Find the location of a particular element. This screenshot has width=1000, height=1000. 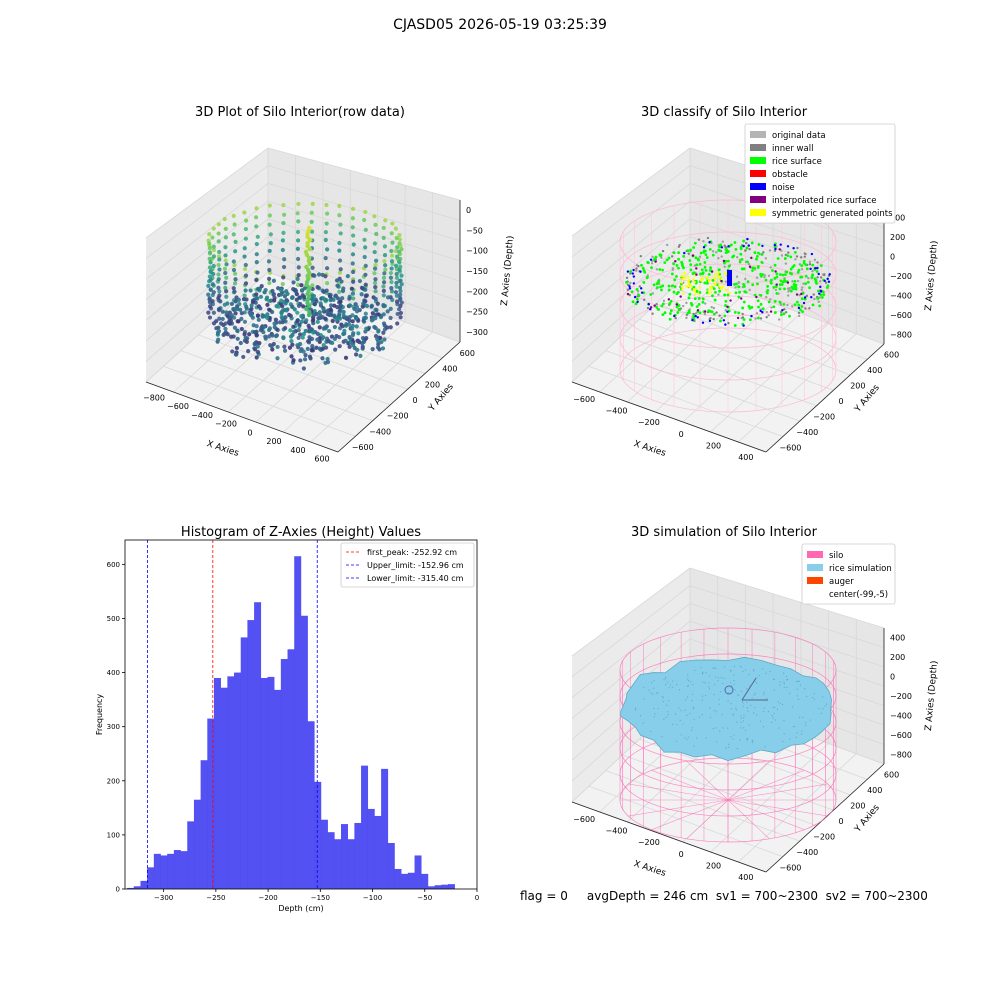

x-tick-label: −400 is located at coordinates (617, 411).